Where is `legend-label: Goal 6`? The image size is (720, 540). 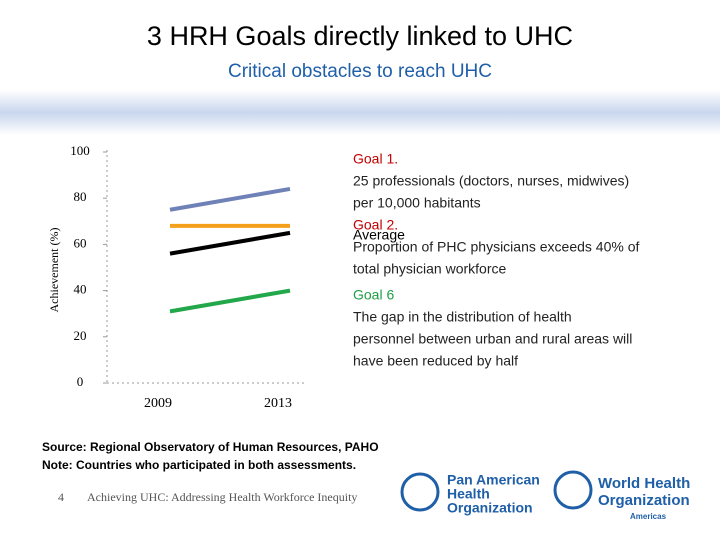
legend-label: Goal 6 is located at coordinates (373, 295).